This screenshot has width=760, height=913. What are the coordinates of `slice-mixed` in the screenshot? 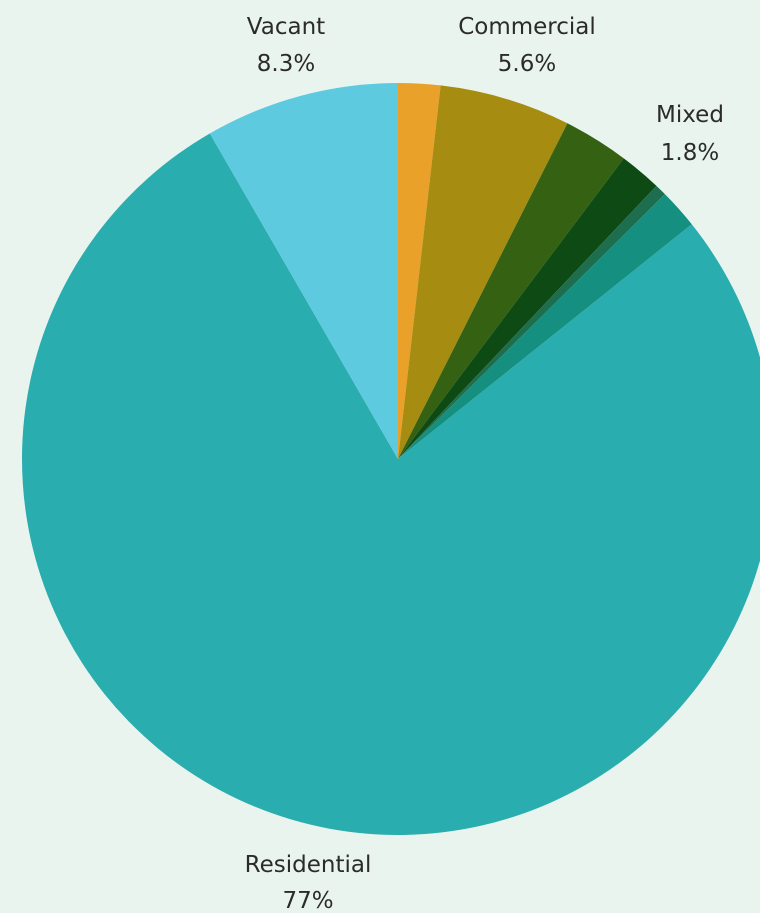 It's located at (527, 308).